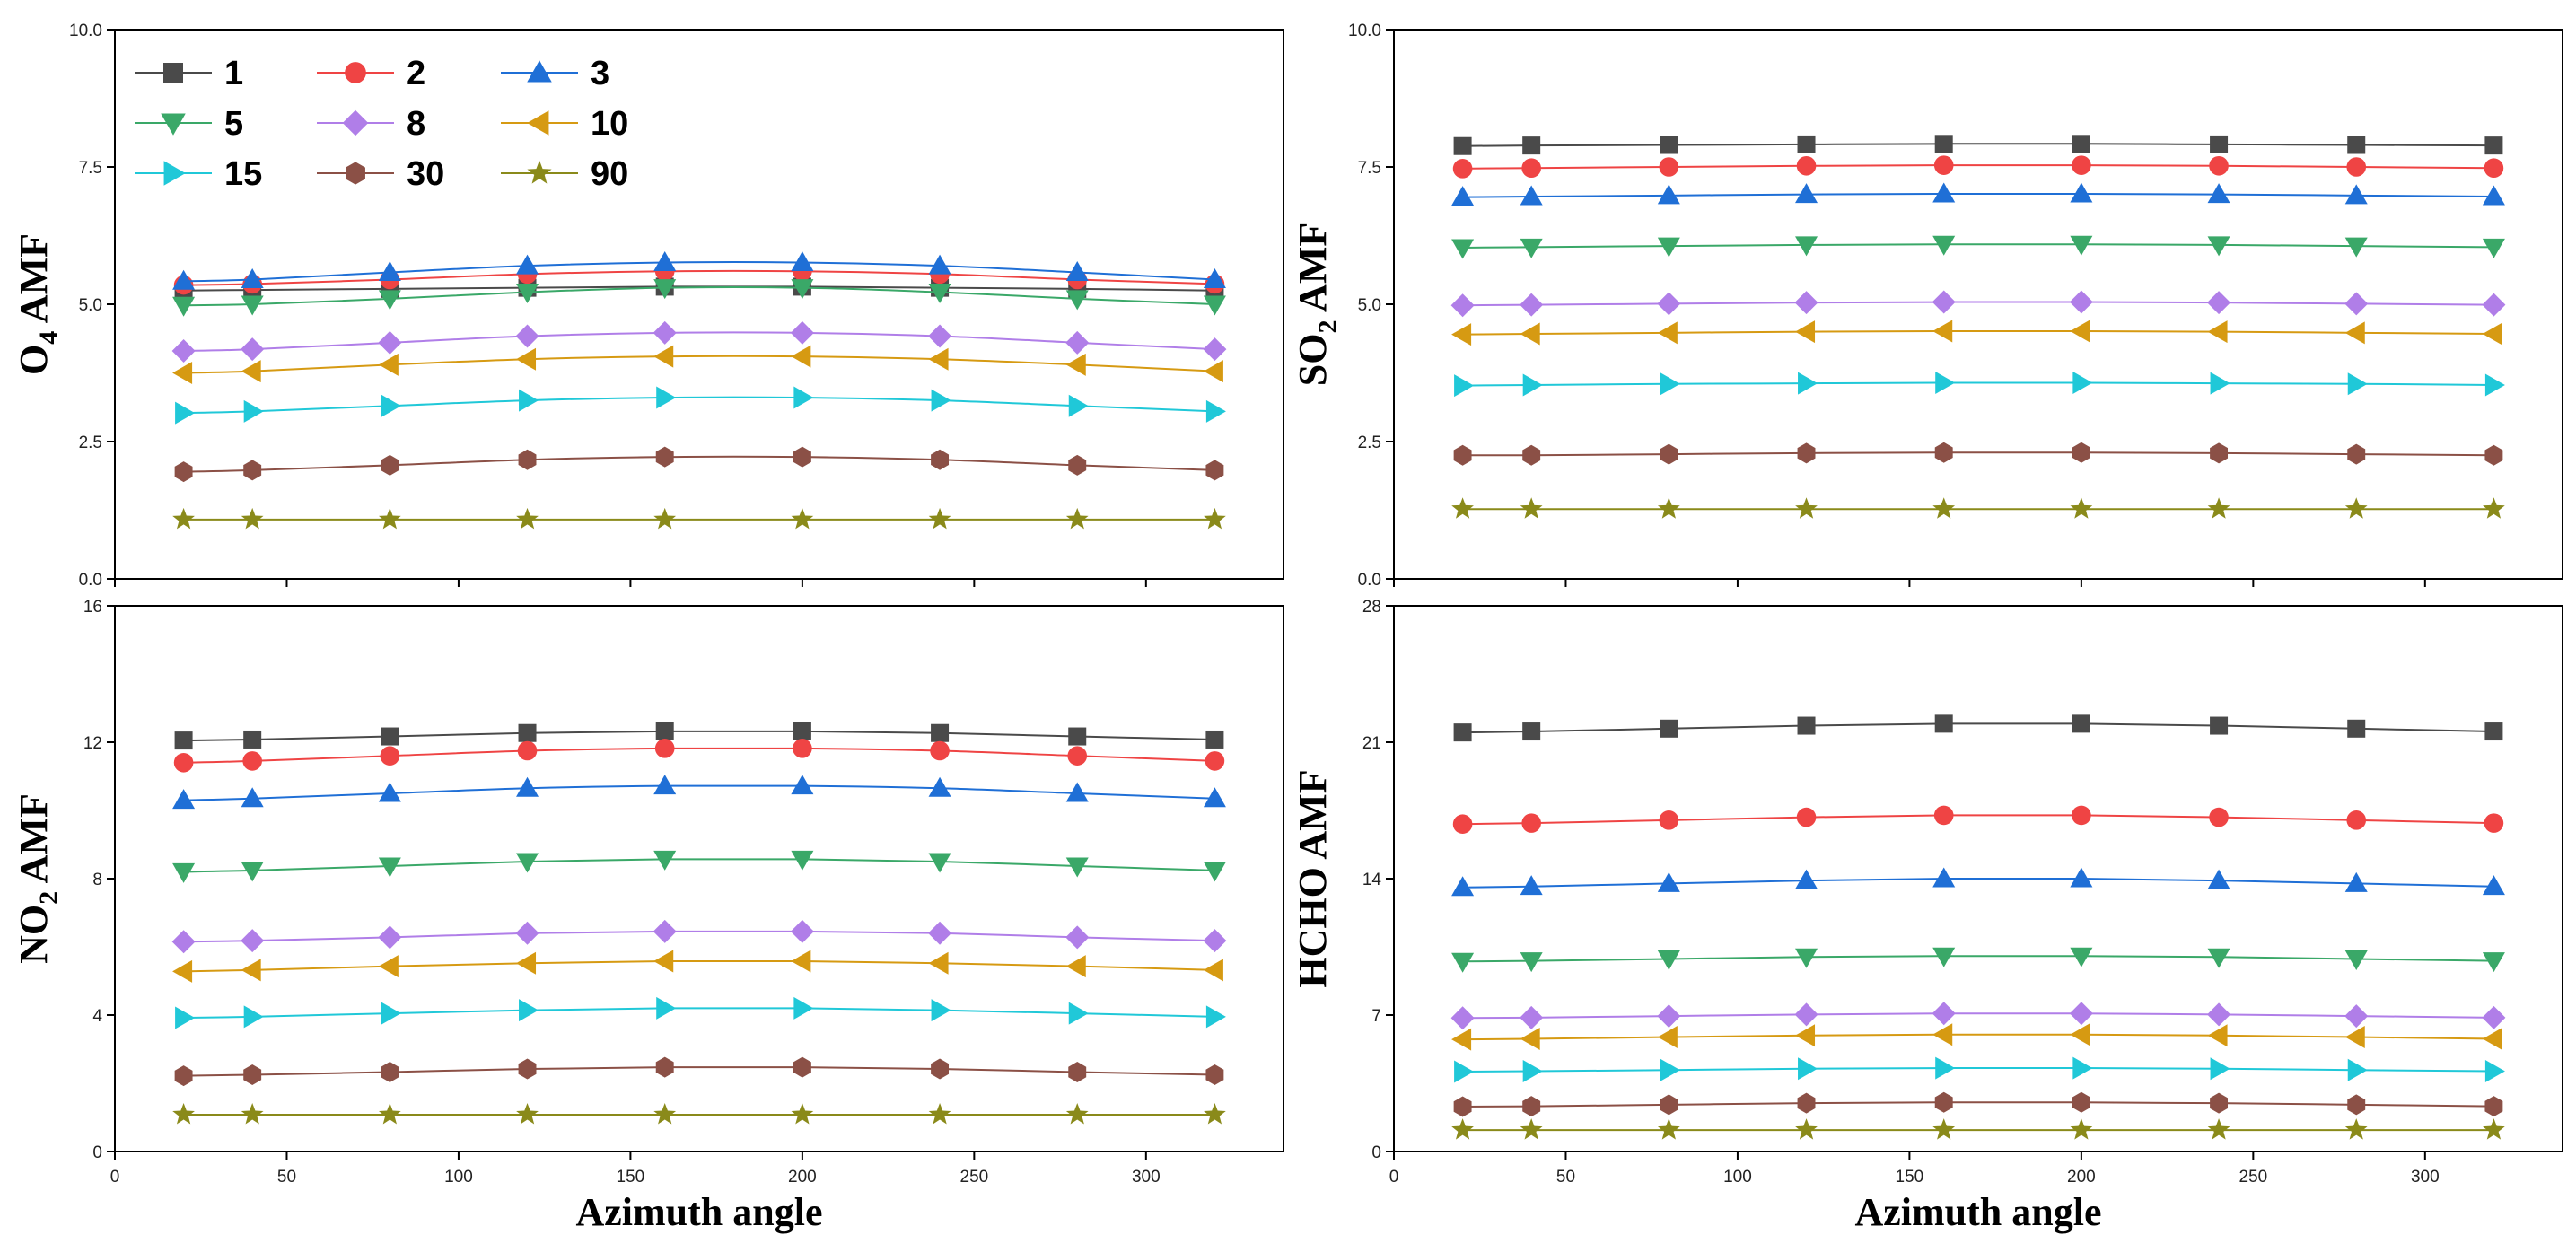 This screenshot has height=1252, width=2576. I want to click on legend-label: 1, so click(233, 73).